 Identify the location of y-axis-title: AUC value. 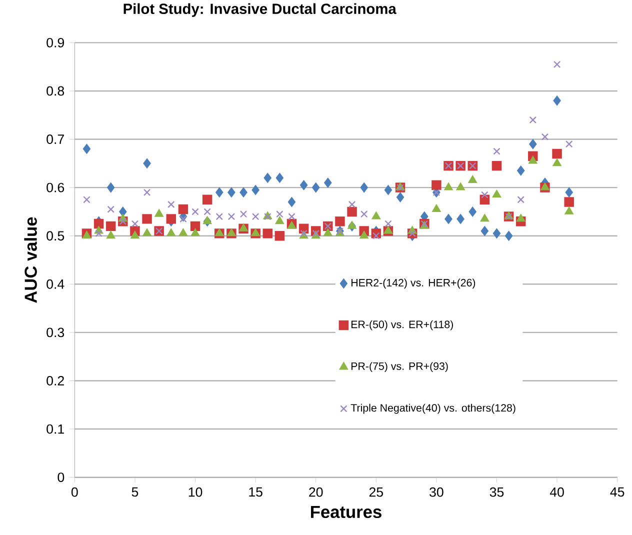
(30, 260).